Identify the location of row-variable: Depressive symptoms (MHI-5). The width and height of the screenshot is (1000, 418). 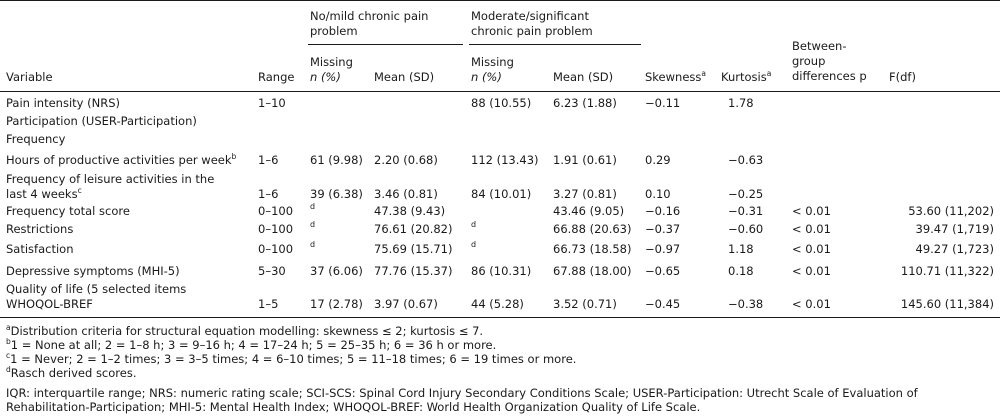
(93, 271).